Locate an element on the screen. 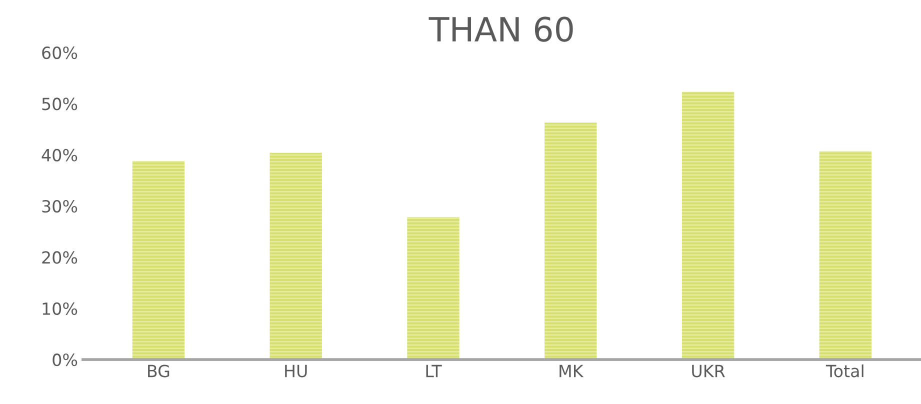 The width and height of the screenshot is (921, 404). y-tick-label: 0% is located at coordinates (65, 360).